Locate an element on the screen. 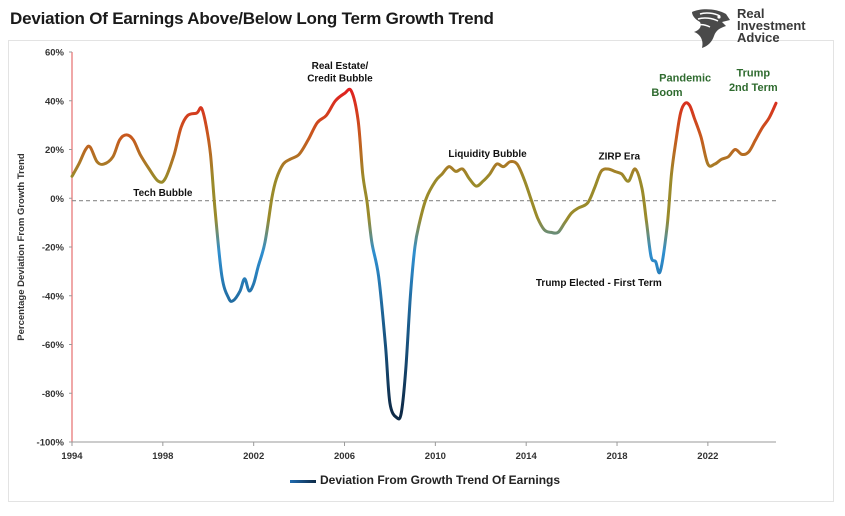 The width and height of the screenshot is (845, 516). annotation-label: Credit Bubble is located at coordinates (340, 78).